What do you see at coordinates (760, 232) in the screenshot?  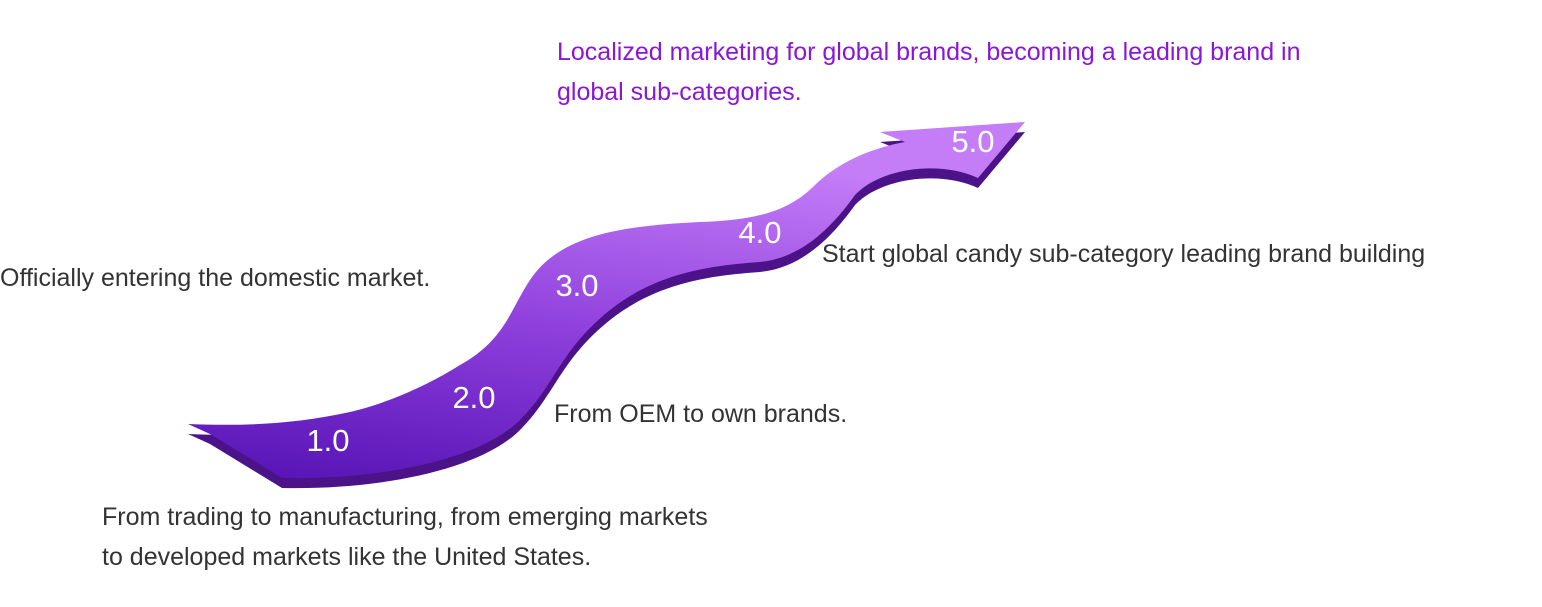 I see `stage-number: 4.0` at bounding box center [760, 232].